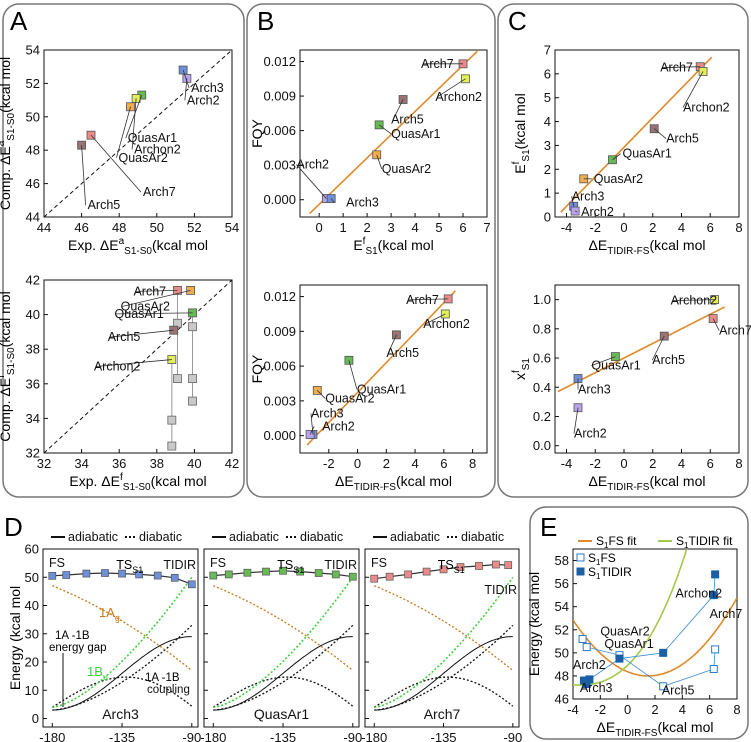  I want to click on diagonal-reference-line, so click(138, 366).